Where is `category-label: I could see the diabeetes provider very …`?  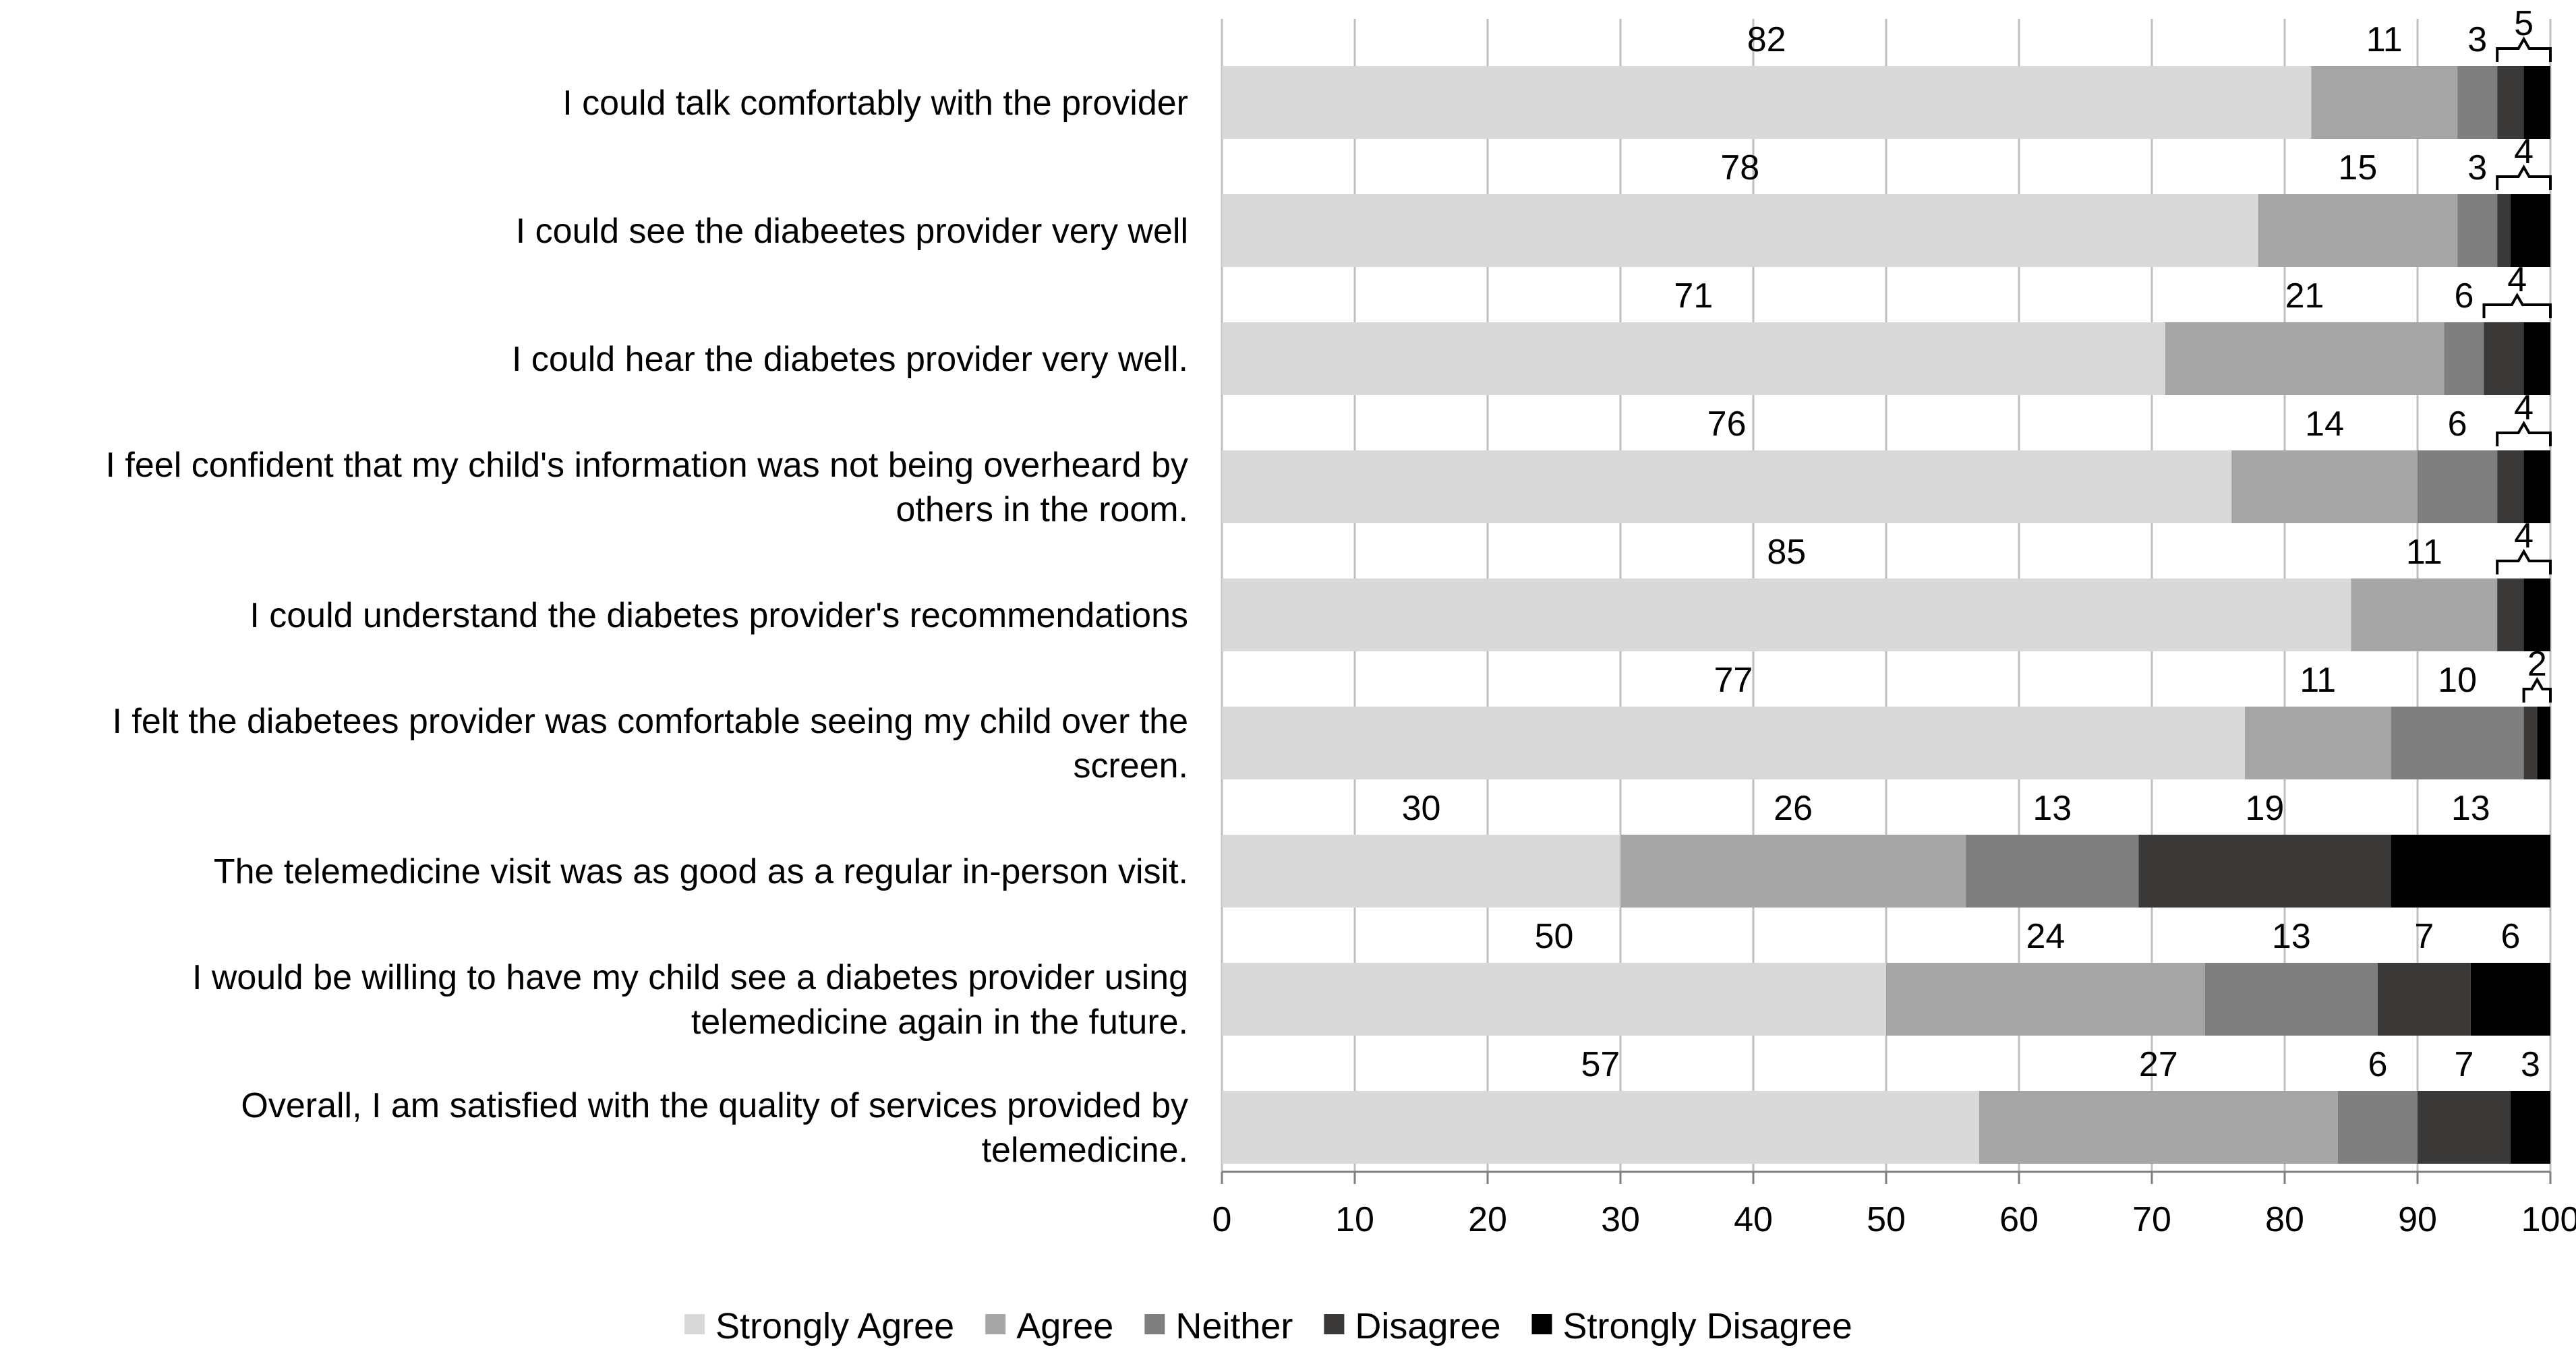 category-label: I could see the diabeetes provider very … is located at coordinates (852, 232).